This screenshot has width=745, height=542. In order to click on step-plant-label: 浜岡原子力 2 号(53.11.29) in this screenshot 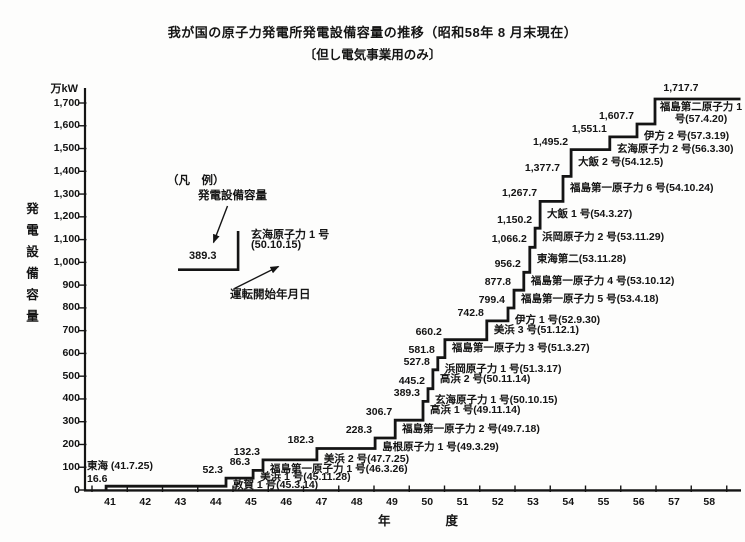, I will do `click(603, 237)`.